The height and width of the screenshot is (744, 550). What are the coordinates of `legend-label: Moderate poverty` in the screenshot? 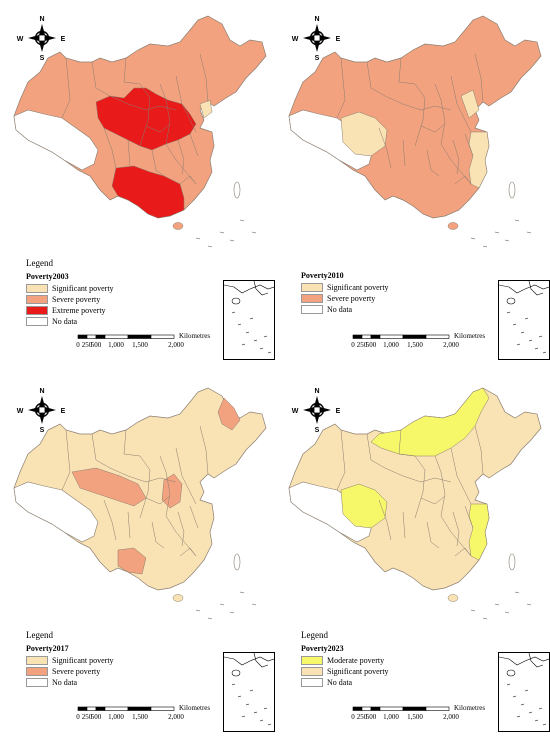 It's located at (356, 660).